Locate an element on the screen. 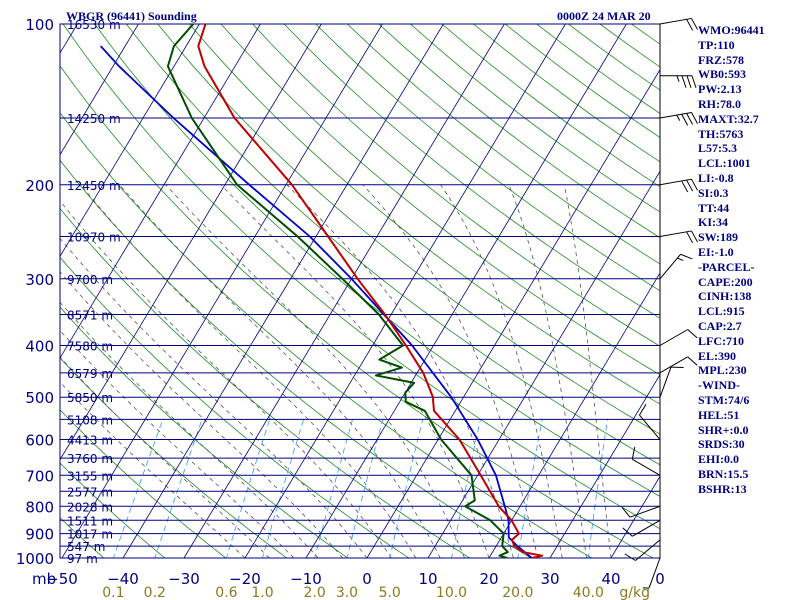  wind-barbs is located at coordinates (659, 303).